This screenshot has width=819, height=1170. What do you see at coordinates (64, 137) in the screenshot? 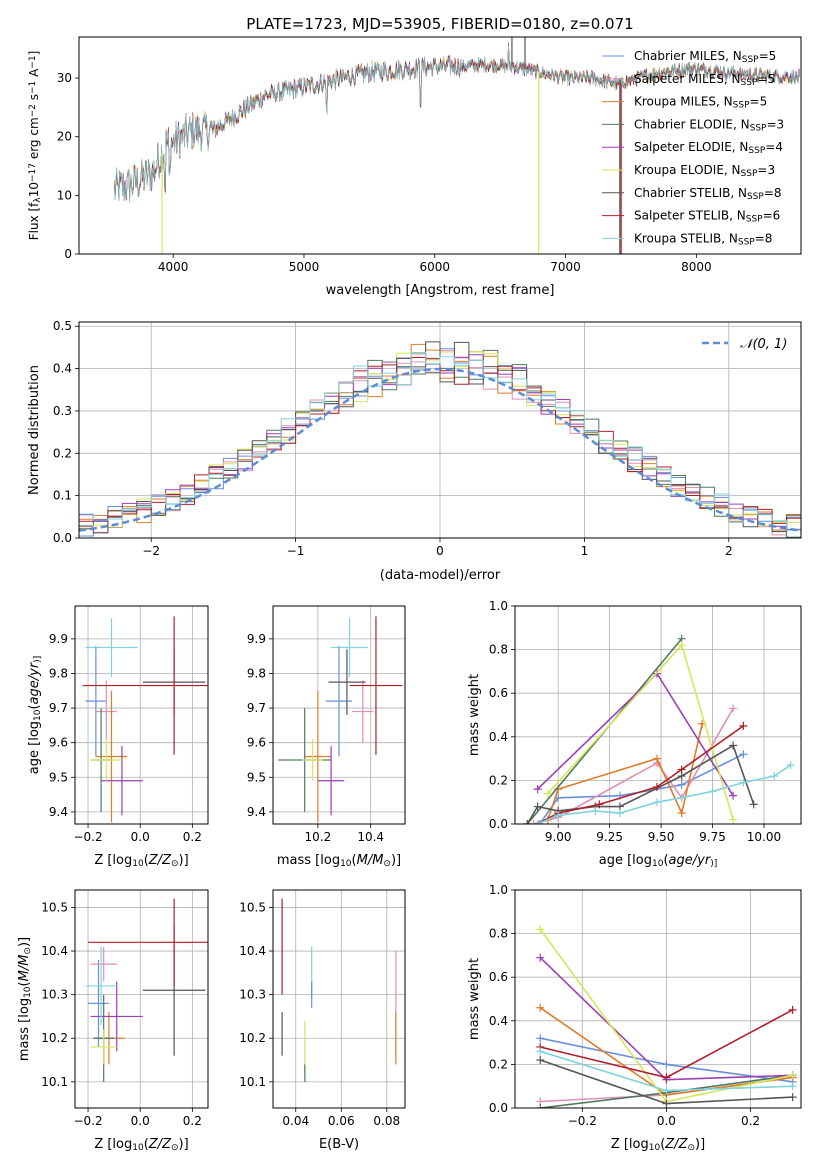
I see `y-tick-label: 20` at bounding box center [64, 137].